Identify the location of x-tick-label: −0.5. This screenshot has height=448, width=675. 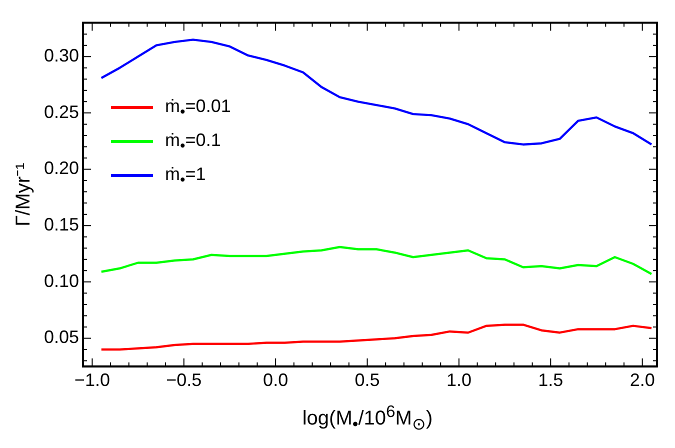
(184, 380).